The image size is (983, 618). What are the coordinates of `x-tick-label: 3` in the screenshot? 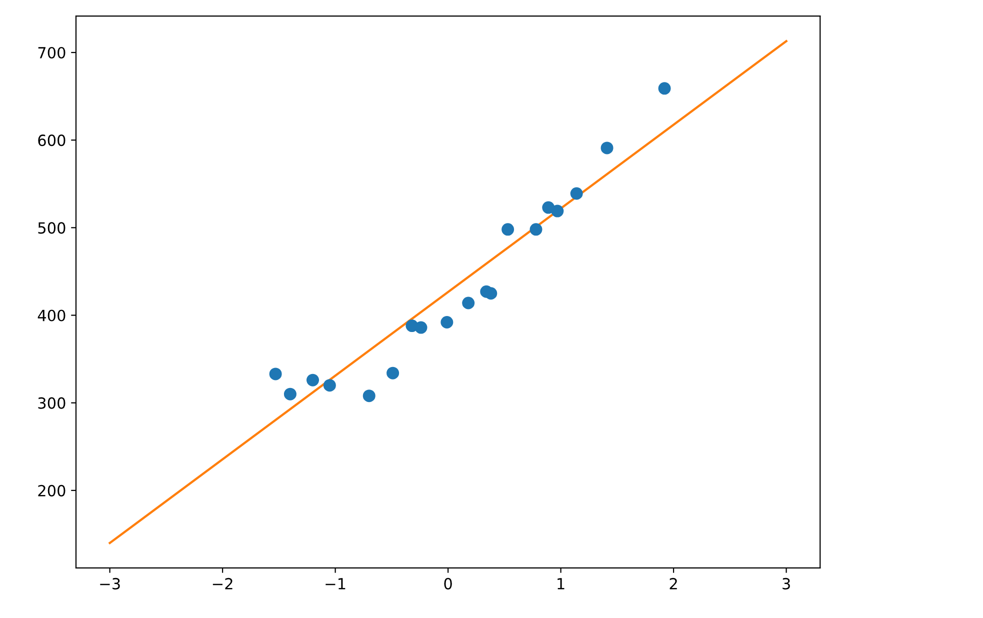 It's located at (786, 584).